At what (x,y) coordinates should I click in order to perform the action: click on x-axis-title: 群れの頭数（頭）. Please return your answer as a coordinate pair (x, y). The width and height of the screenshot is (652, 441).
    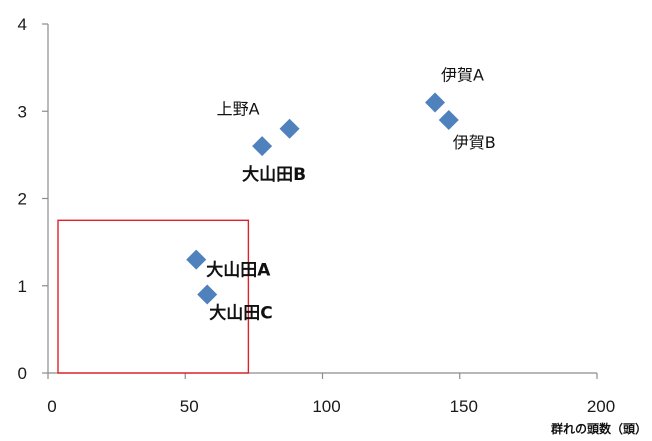
    Looking at the image, I should click on (598, 428).